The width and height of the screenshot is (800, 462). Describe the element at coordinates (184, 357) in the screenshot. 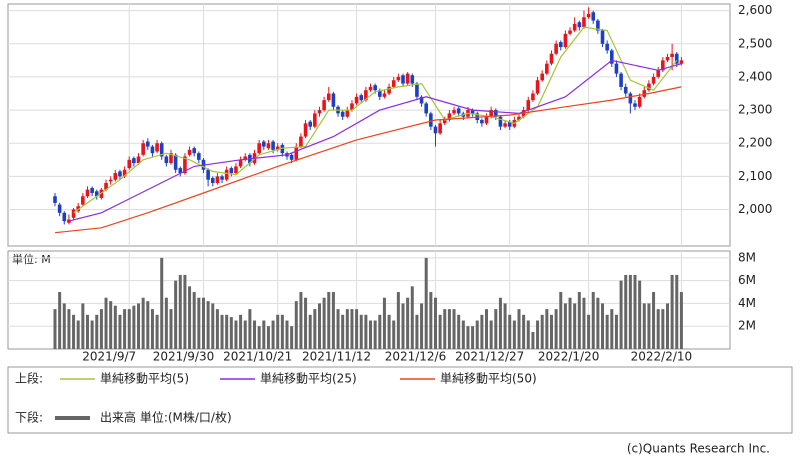

I see `x-tick-label: 2021/9/30` at that location.